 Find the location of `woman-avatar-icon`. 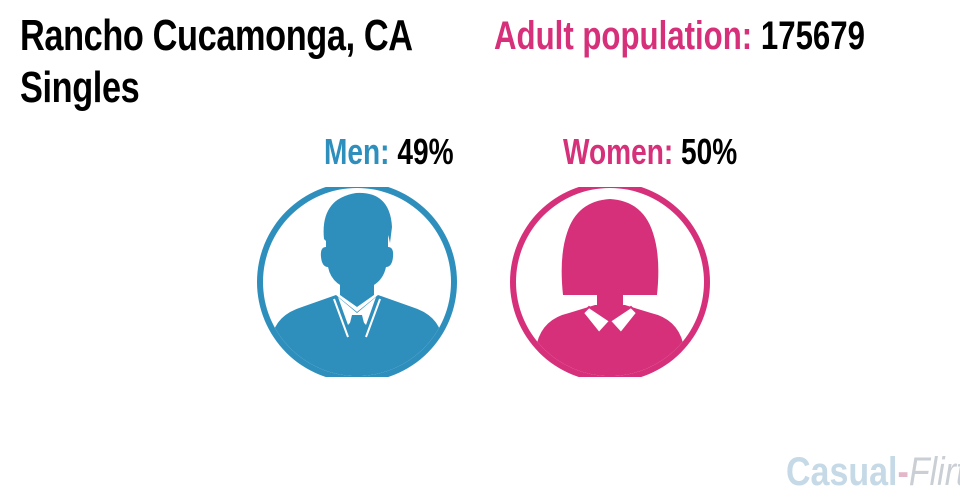

woman-avatar-icon is located at coordinates (610, 282).